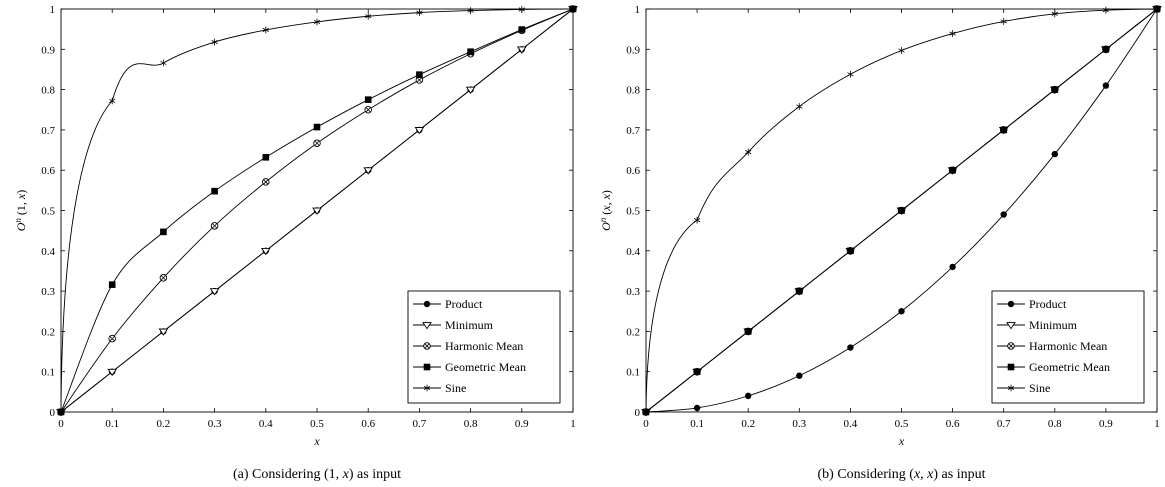  Describe the element at coordinates (439, 388) in the screenshot. I see `legend-entry: Sine` at that location.